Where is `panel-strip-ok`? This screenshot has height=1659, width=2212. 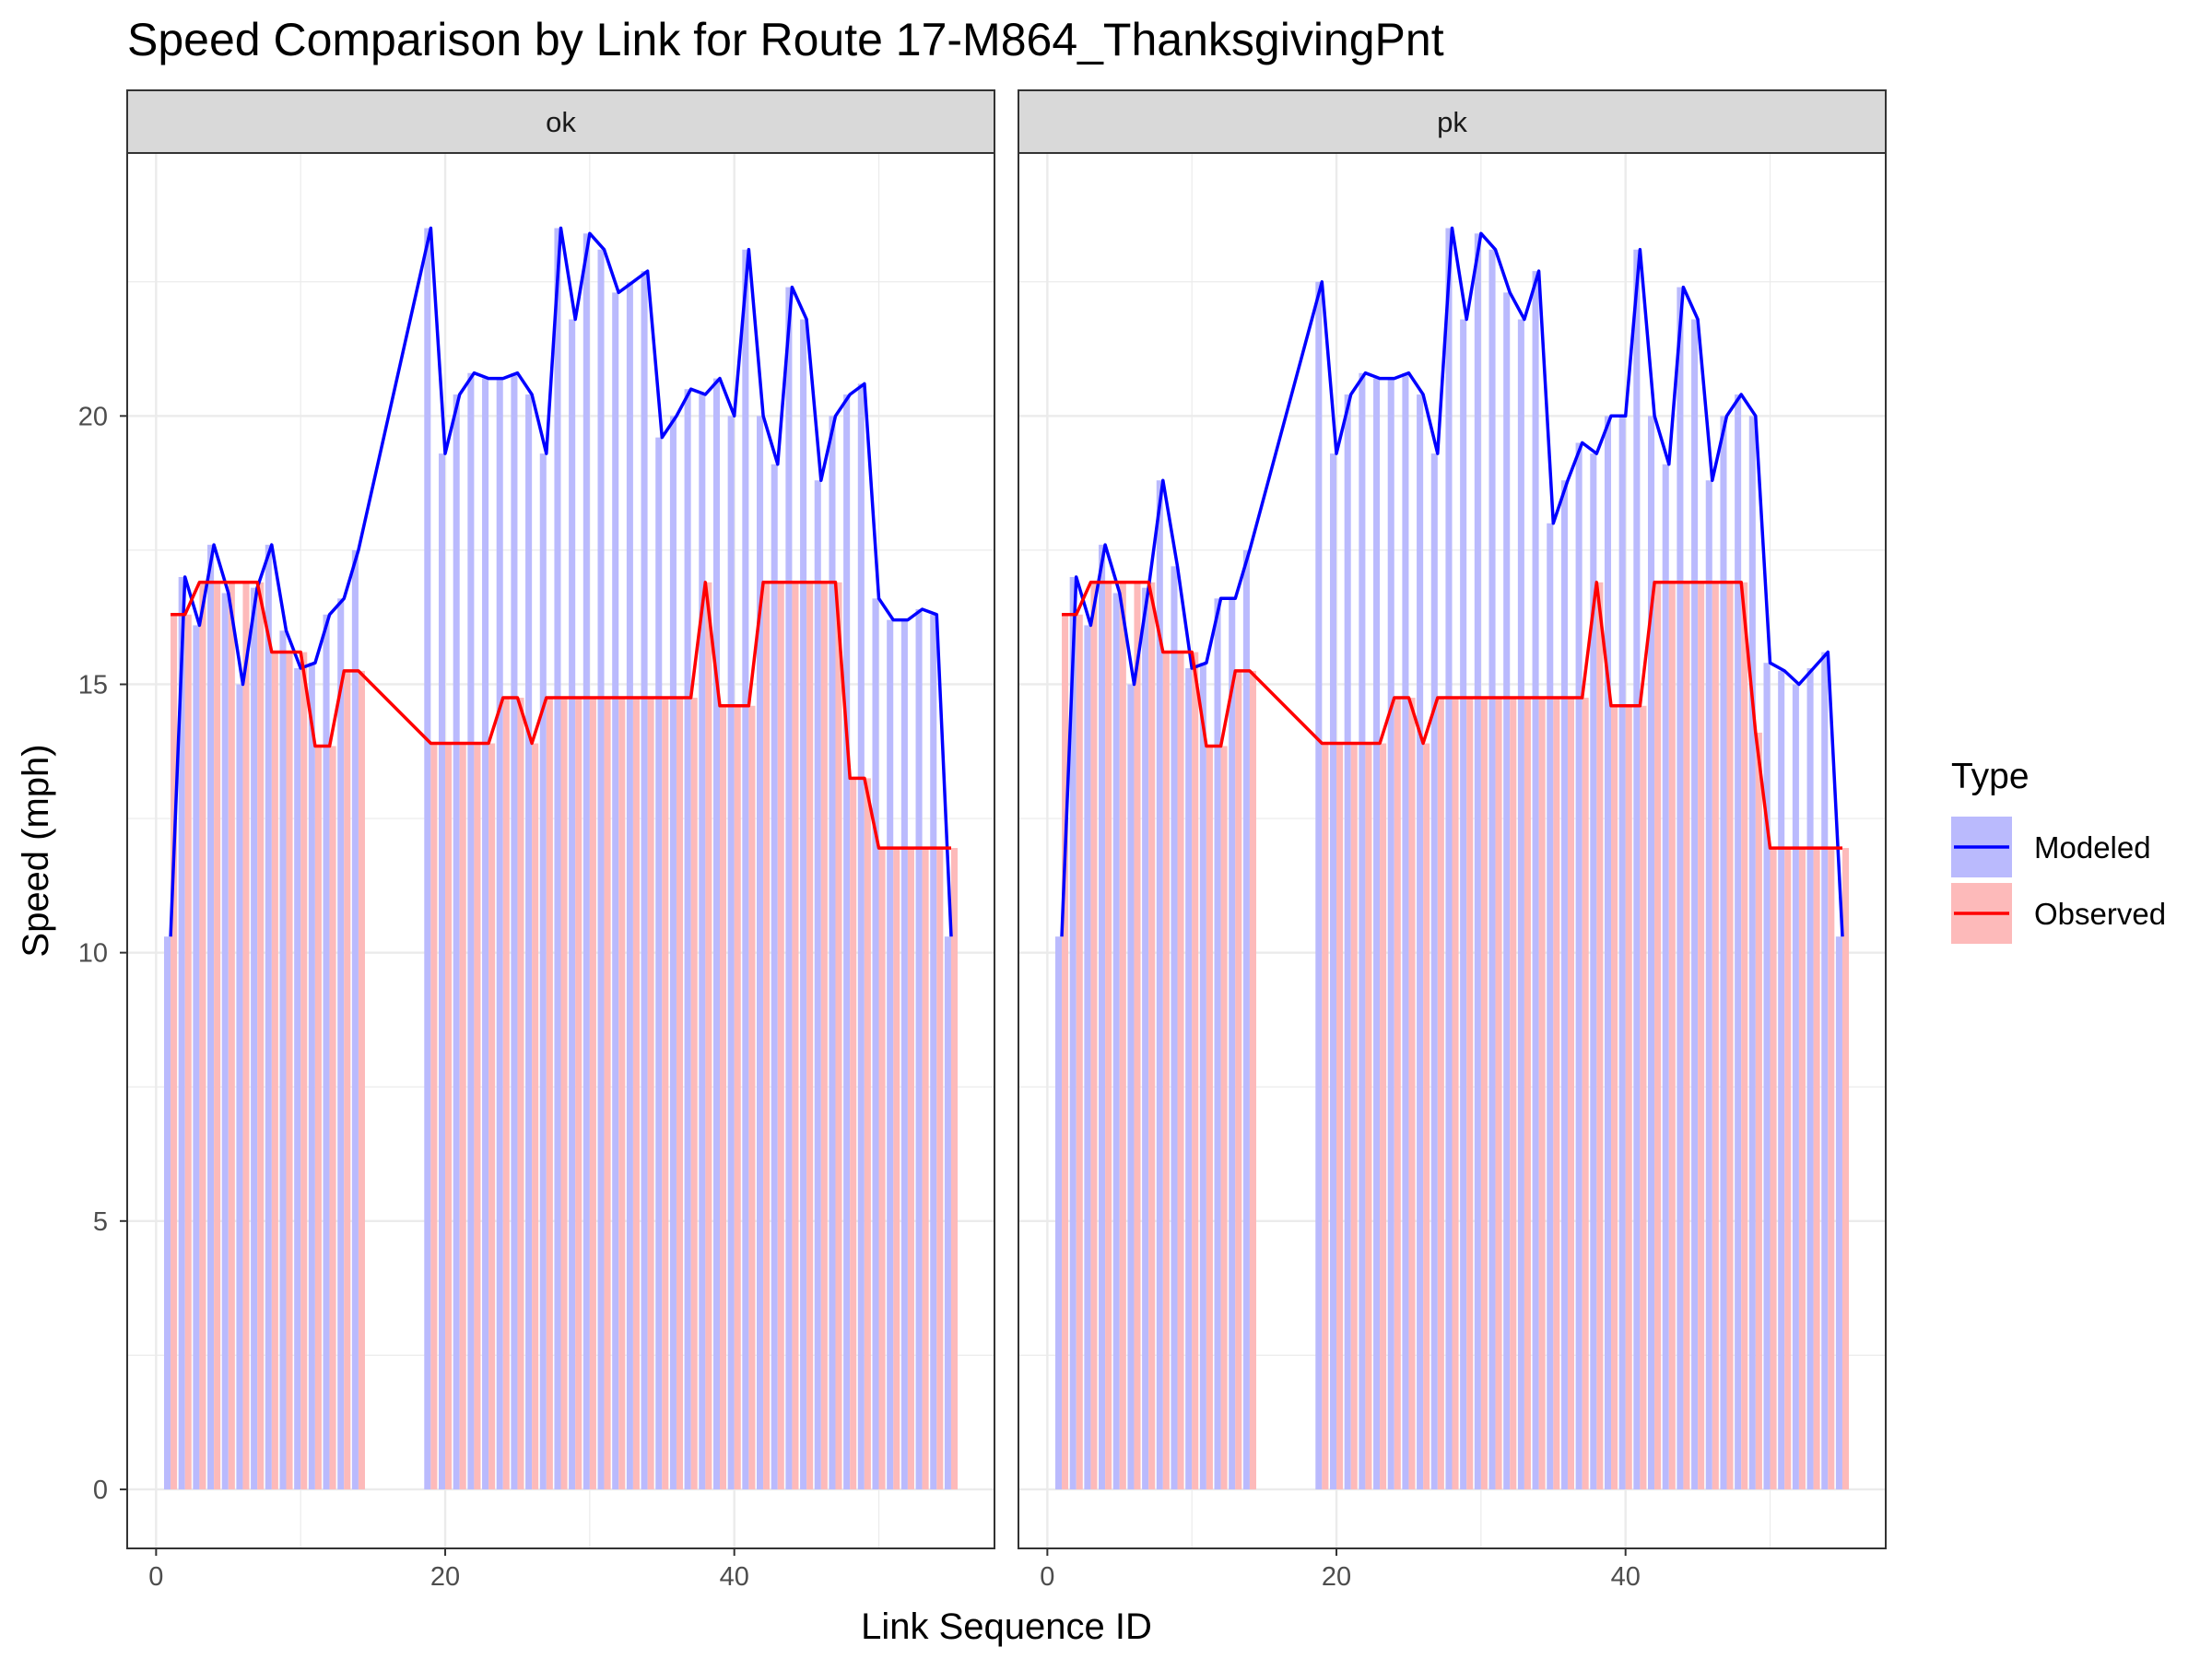 panel-strip-ok is located at coordinates (560, 121).